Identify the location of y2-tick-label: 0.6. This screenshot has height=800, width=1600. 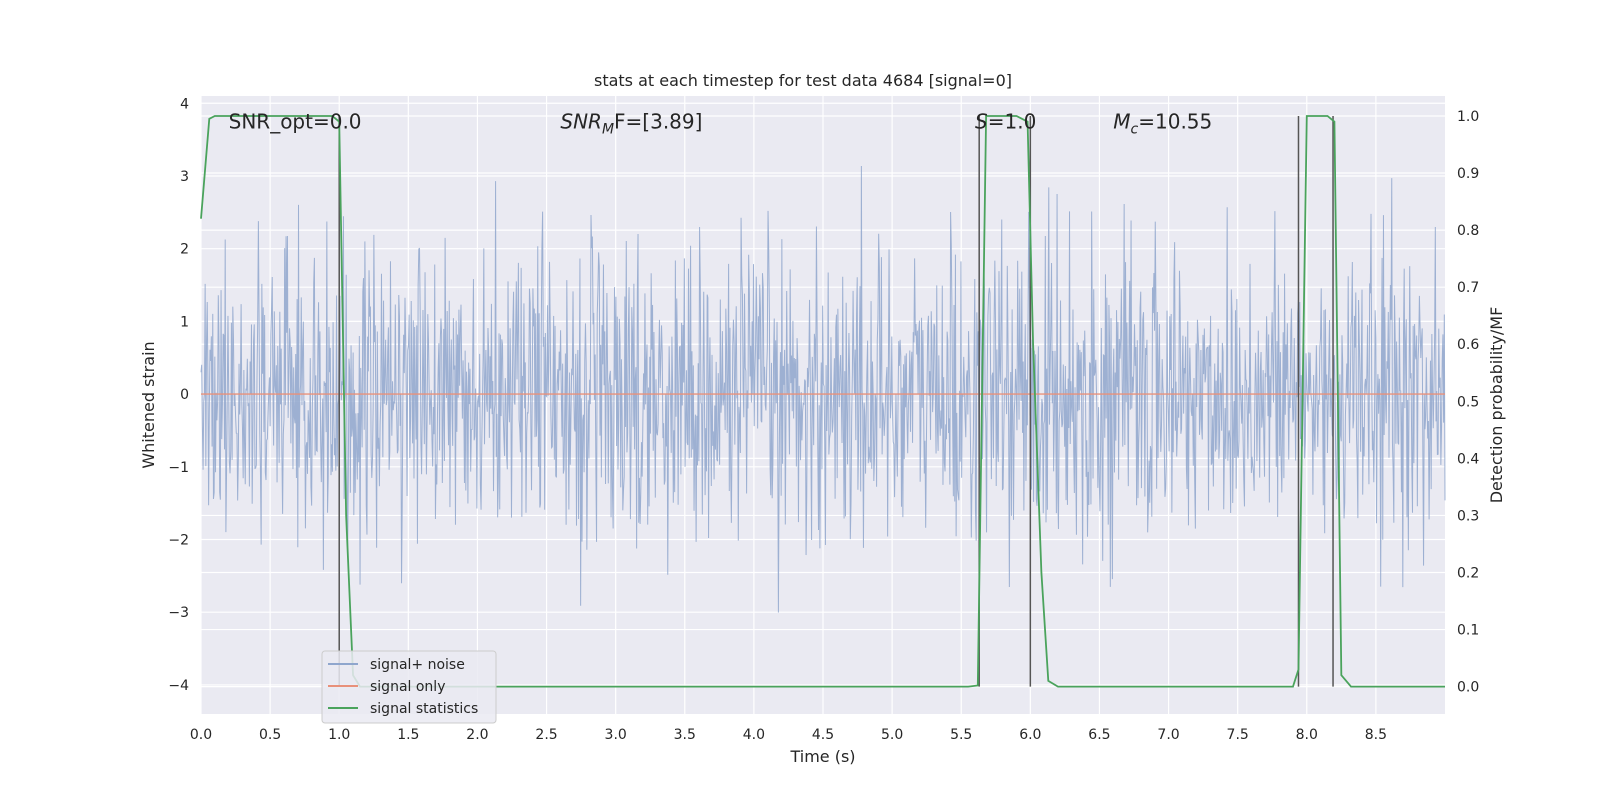
(1468, 345).